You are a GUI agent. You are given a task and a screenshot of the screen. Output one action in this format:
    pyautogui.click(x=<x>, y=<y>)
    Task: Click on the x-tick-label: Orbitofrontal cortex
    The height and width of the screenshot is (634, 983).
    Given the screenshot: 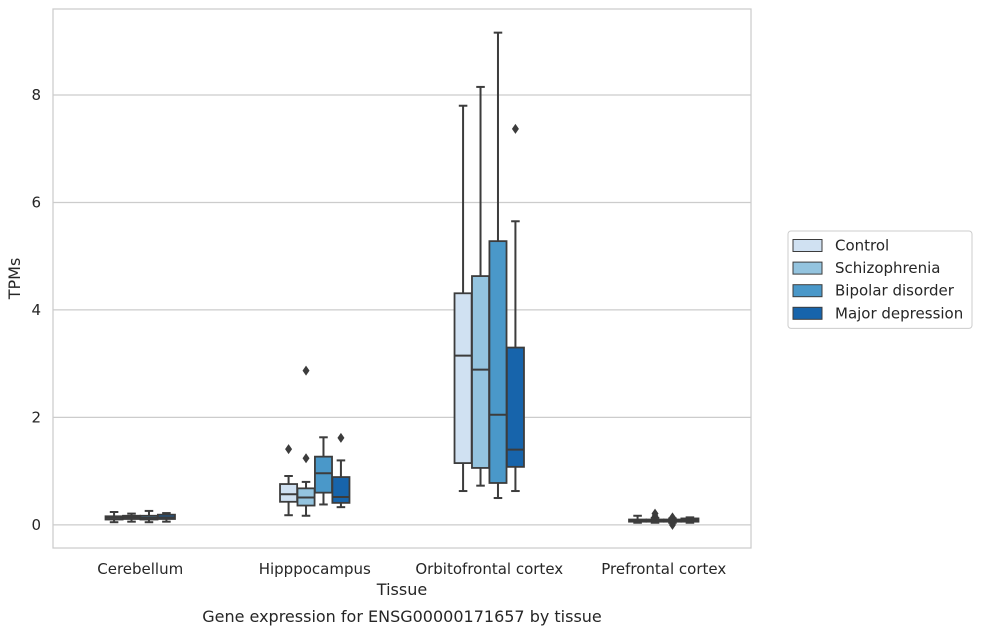 What is the action you would take?
    pyautogui.click(x=489, y=569)
    